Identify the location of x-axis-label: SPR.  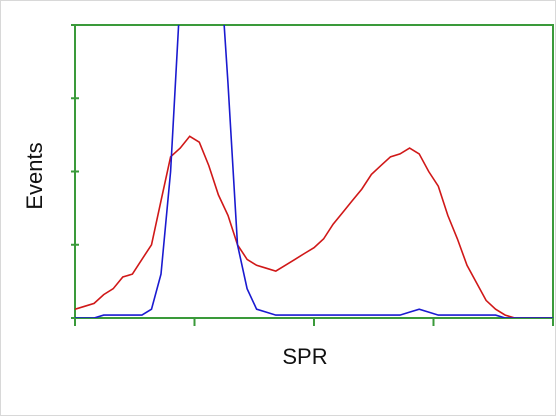
(304, 356).